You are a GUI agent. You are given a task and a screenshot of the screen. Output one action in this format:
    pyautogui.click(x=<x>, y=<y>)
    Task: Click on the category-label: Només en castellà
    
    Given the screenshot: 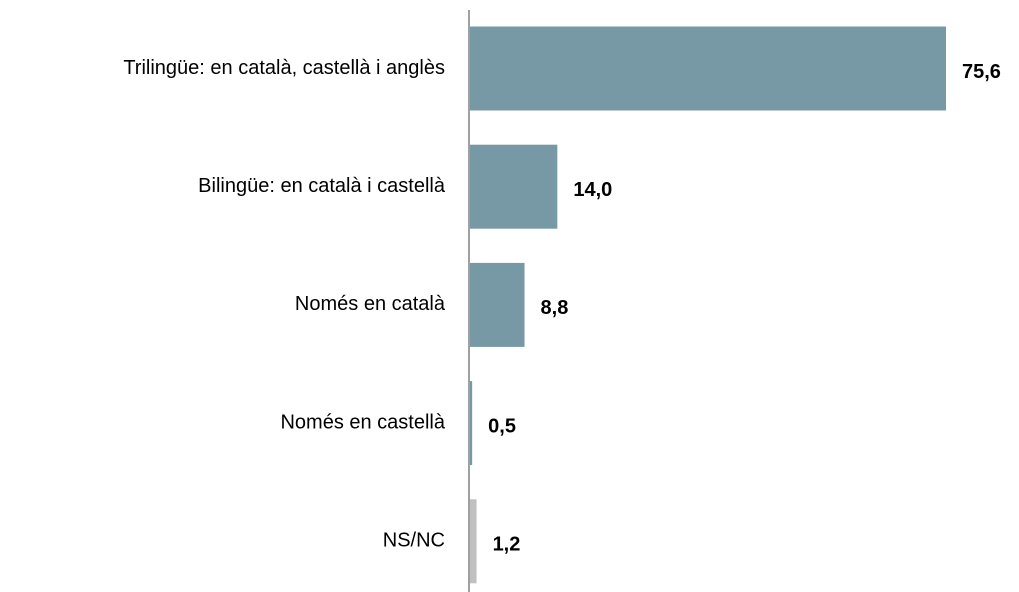 What is the action you would take?
    pyautogui.click(x=362, y=422)
    